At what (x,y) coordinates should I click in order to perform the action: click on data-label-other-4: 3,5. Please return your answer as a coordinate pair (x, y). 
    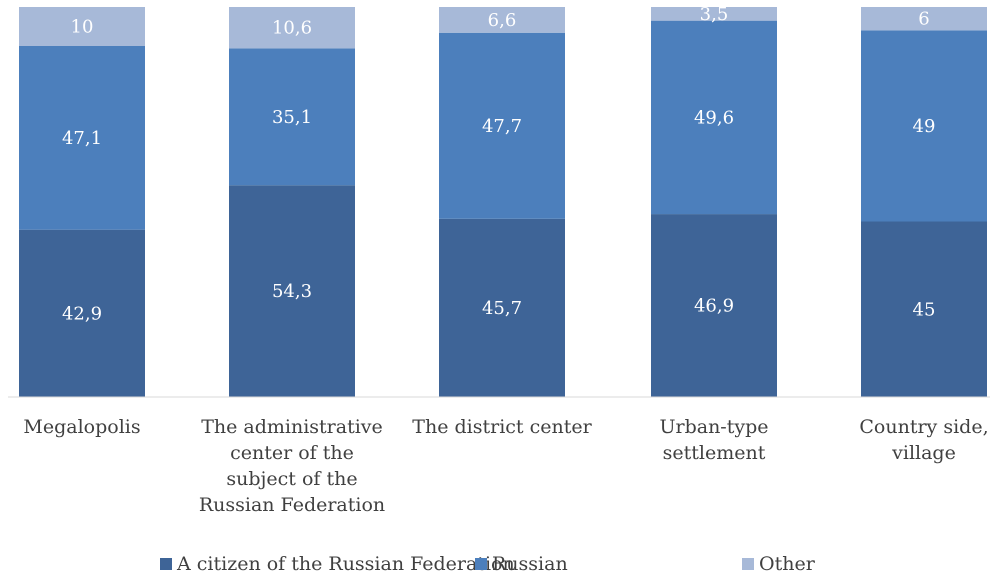
    Looking at the image, I should click on (714, 14).